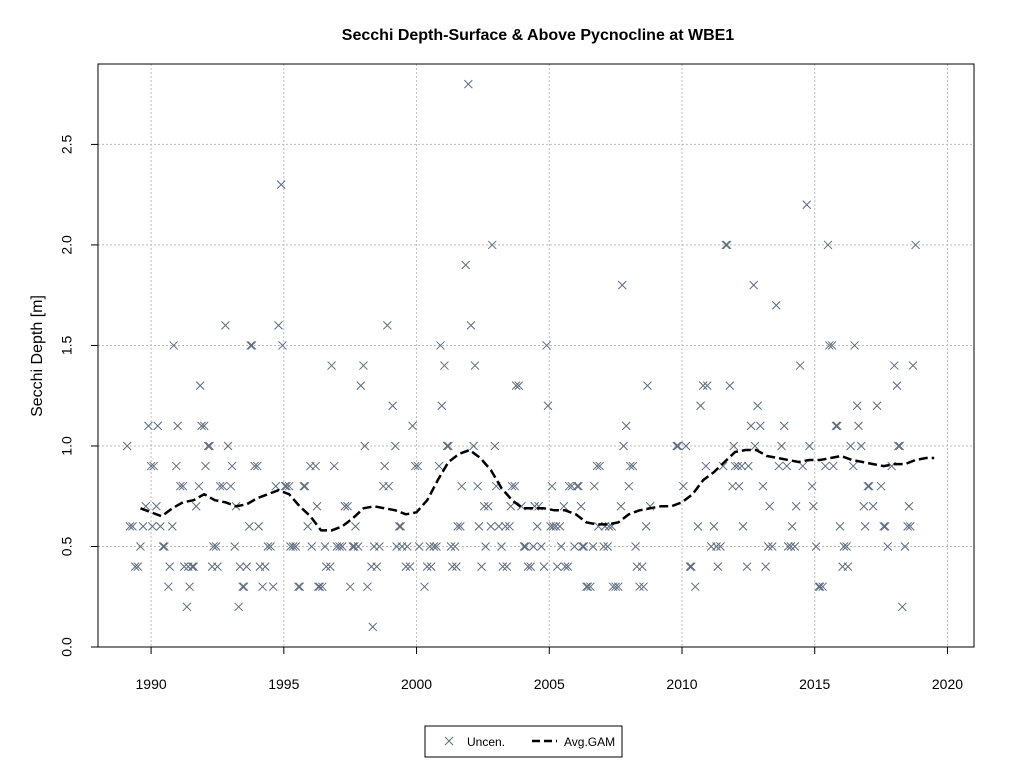 Image resolution: width=1024 pixels, height=768 pixels. Describe the element at coordinates (67, 547) in the screenshot. I see `y-tick-label: 0.5` at that location.